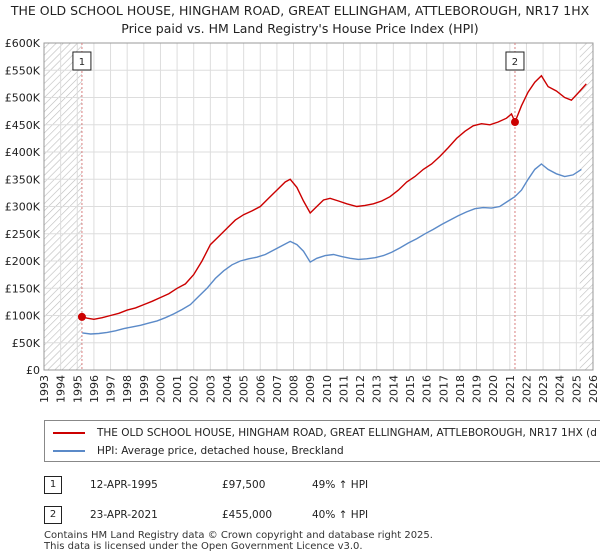 The height and width of the screenshot is (560, 600). I want to click on x-tick-label: 2002, so click(194, 389).